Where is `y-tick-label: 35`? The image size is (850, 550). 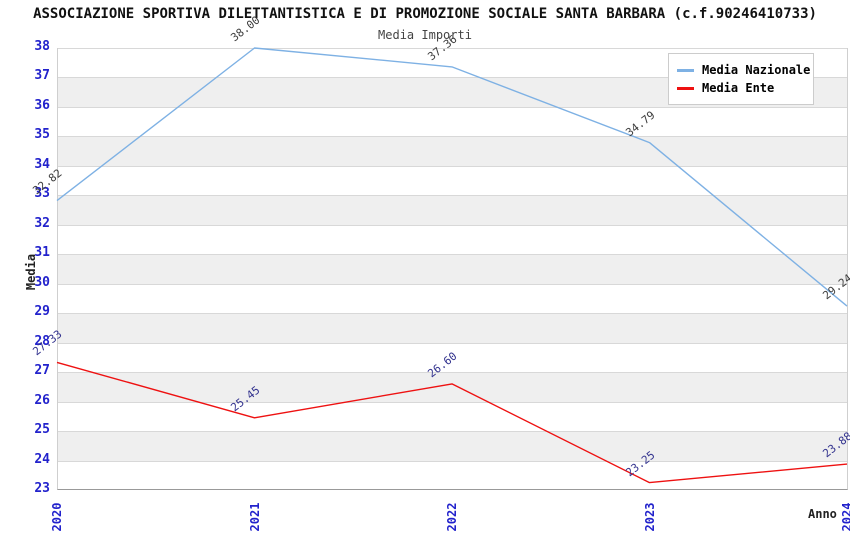 y-tick-label: 35 is located at coordinates (42, 135).